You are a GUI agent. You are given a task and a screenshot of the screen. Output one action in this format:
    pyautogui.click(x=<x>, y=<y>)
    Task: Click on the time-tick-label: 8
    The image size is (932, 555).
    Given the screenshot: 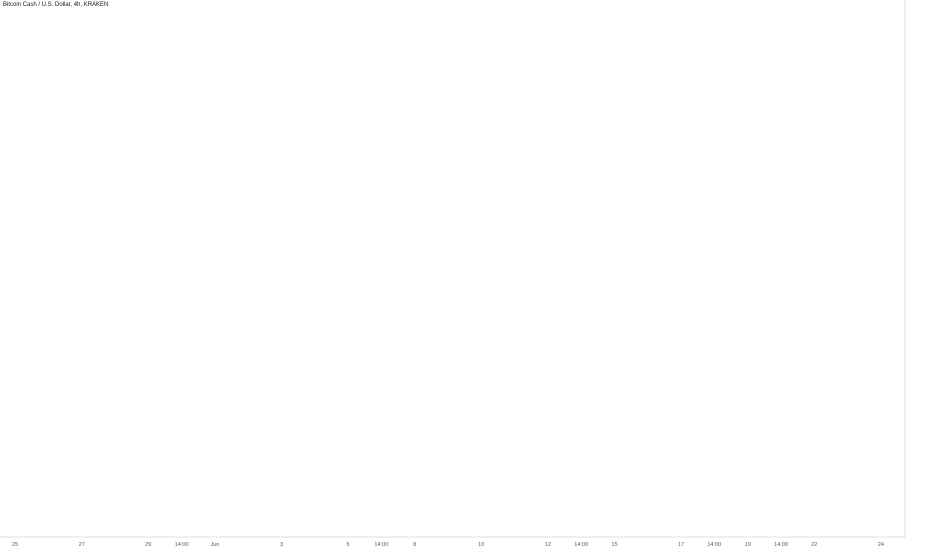 What is the action you would take?
    pyautogui.click(x=414, y=545)
    